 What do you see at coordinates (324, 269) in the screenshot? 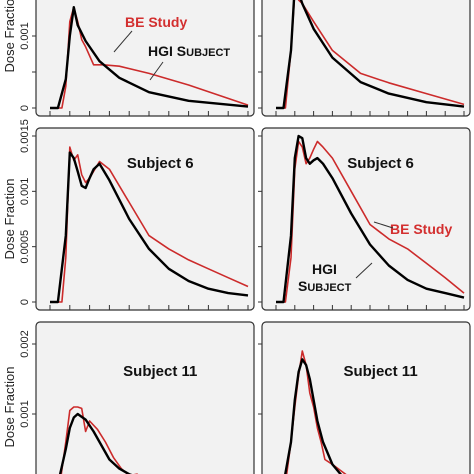
I see `hgi-label-line1: HGI` at bounding box center [324, 269].